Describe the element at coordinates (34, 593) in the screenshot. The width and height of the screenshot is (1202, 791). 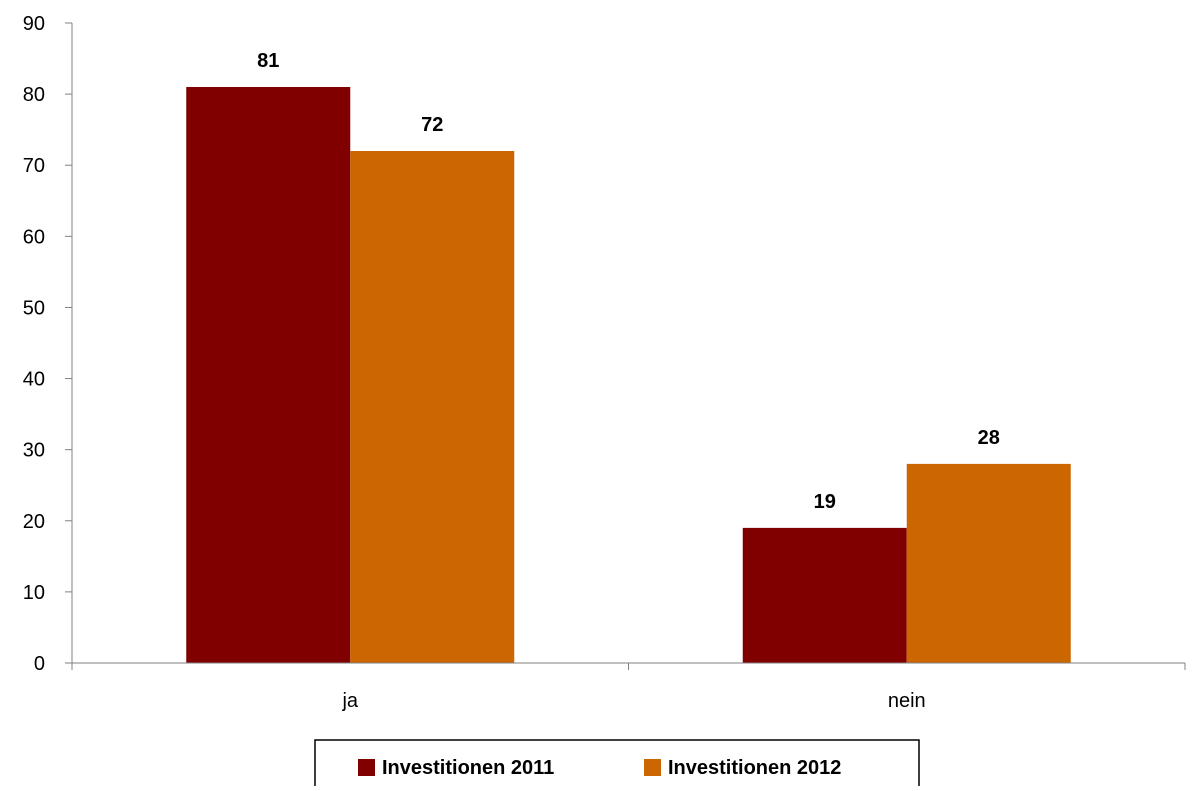
I see `y-tick-label: 10` at that location.